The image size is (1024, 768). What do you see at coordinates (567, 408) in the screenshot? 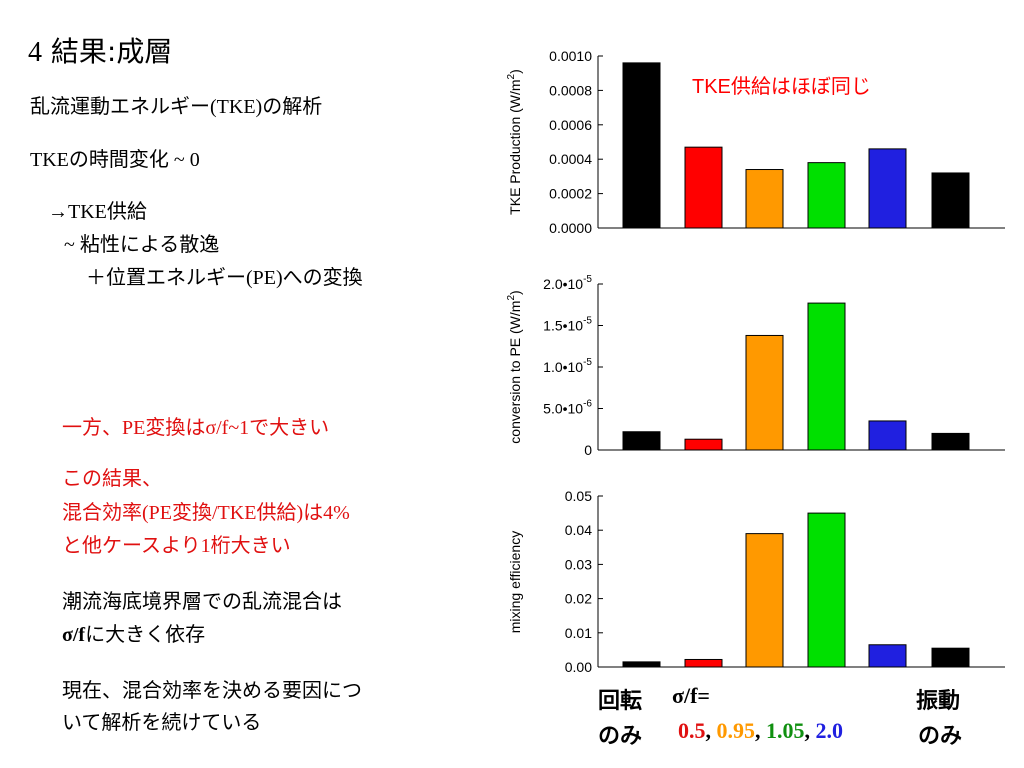
I see `y-tick-label: 5.0•10-6` at bounding box center [567, 408].